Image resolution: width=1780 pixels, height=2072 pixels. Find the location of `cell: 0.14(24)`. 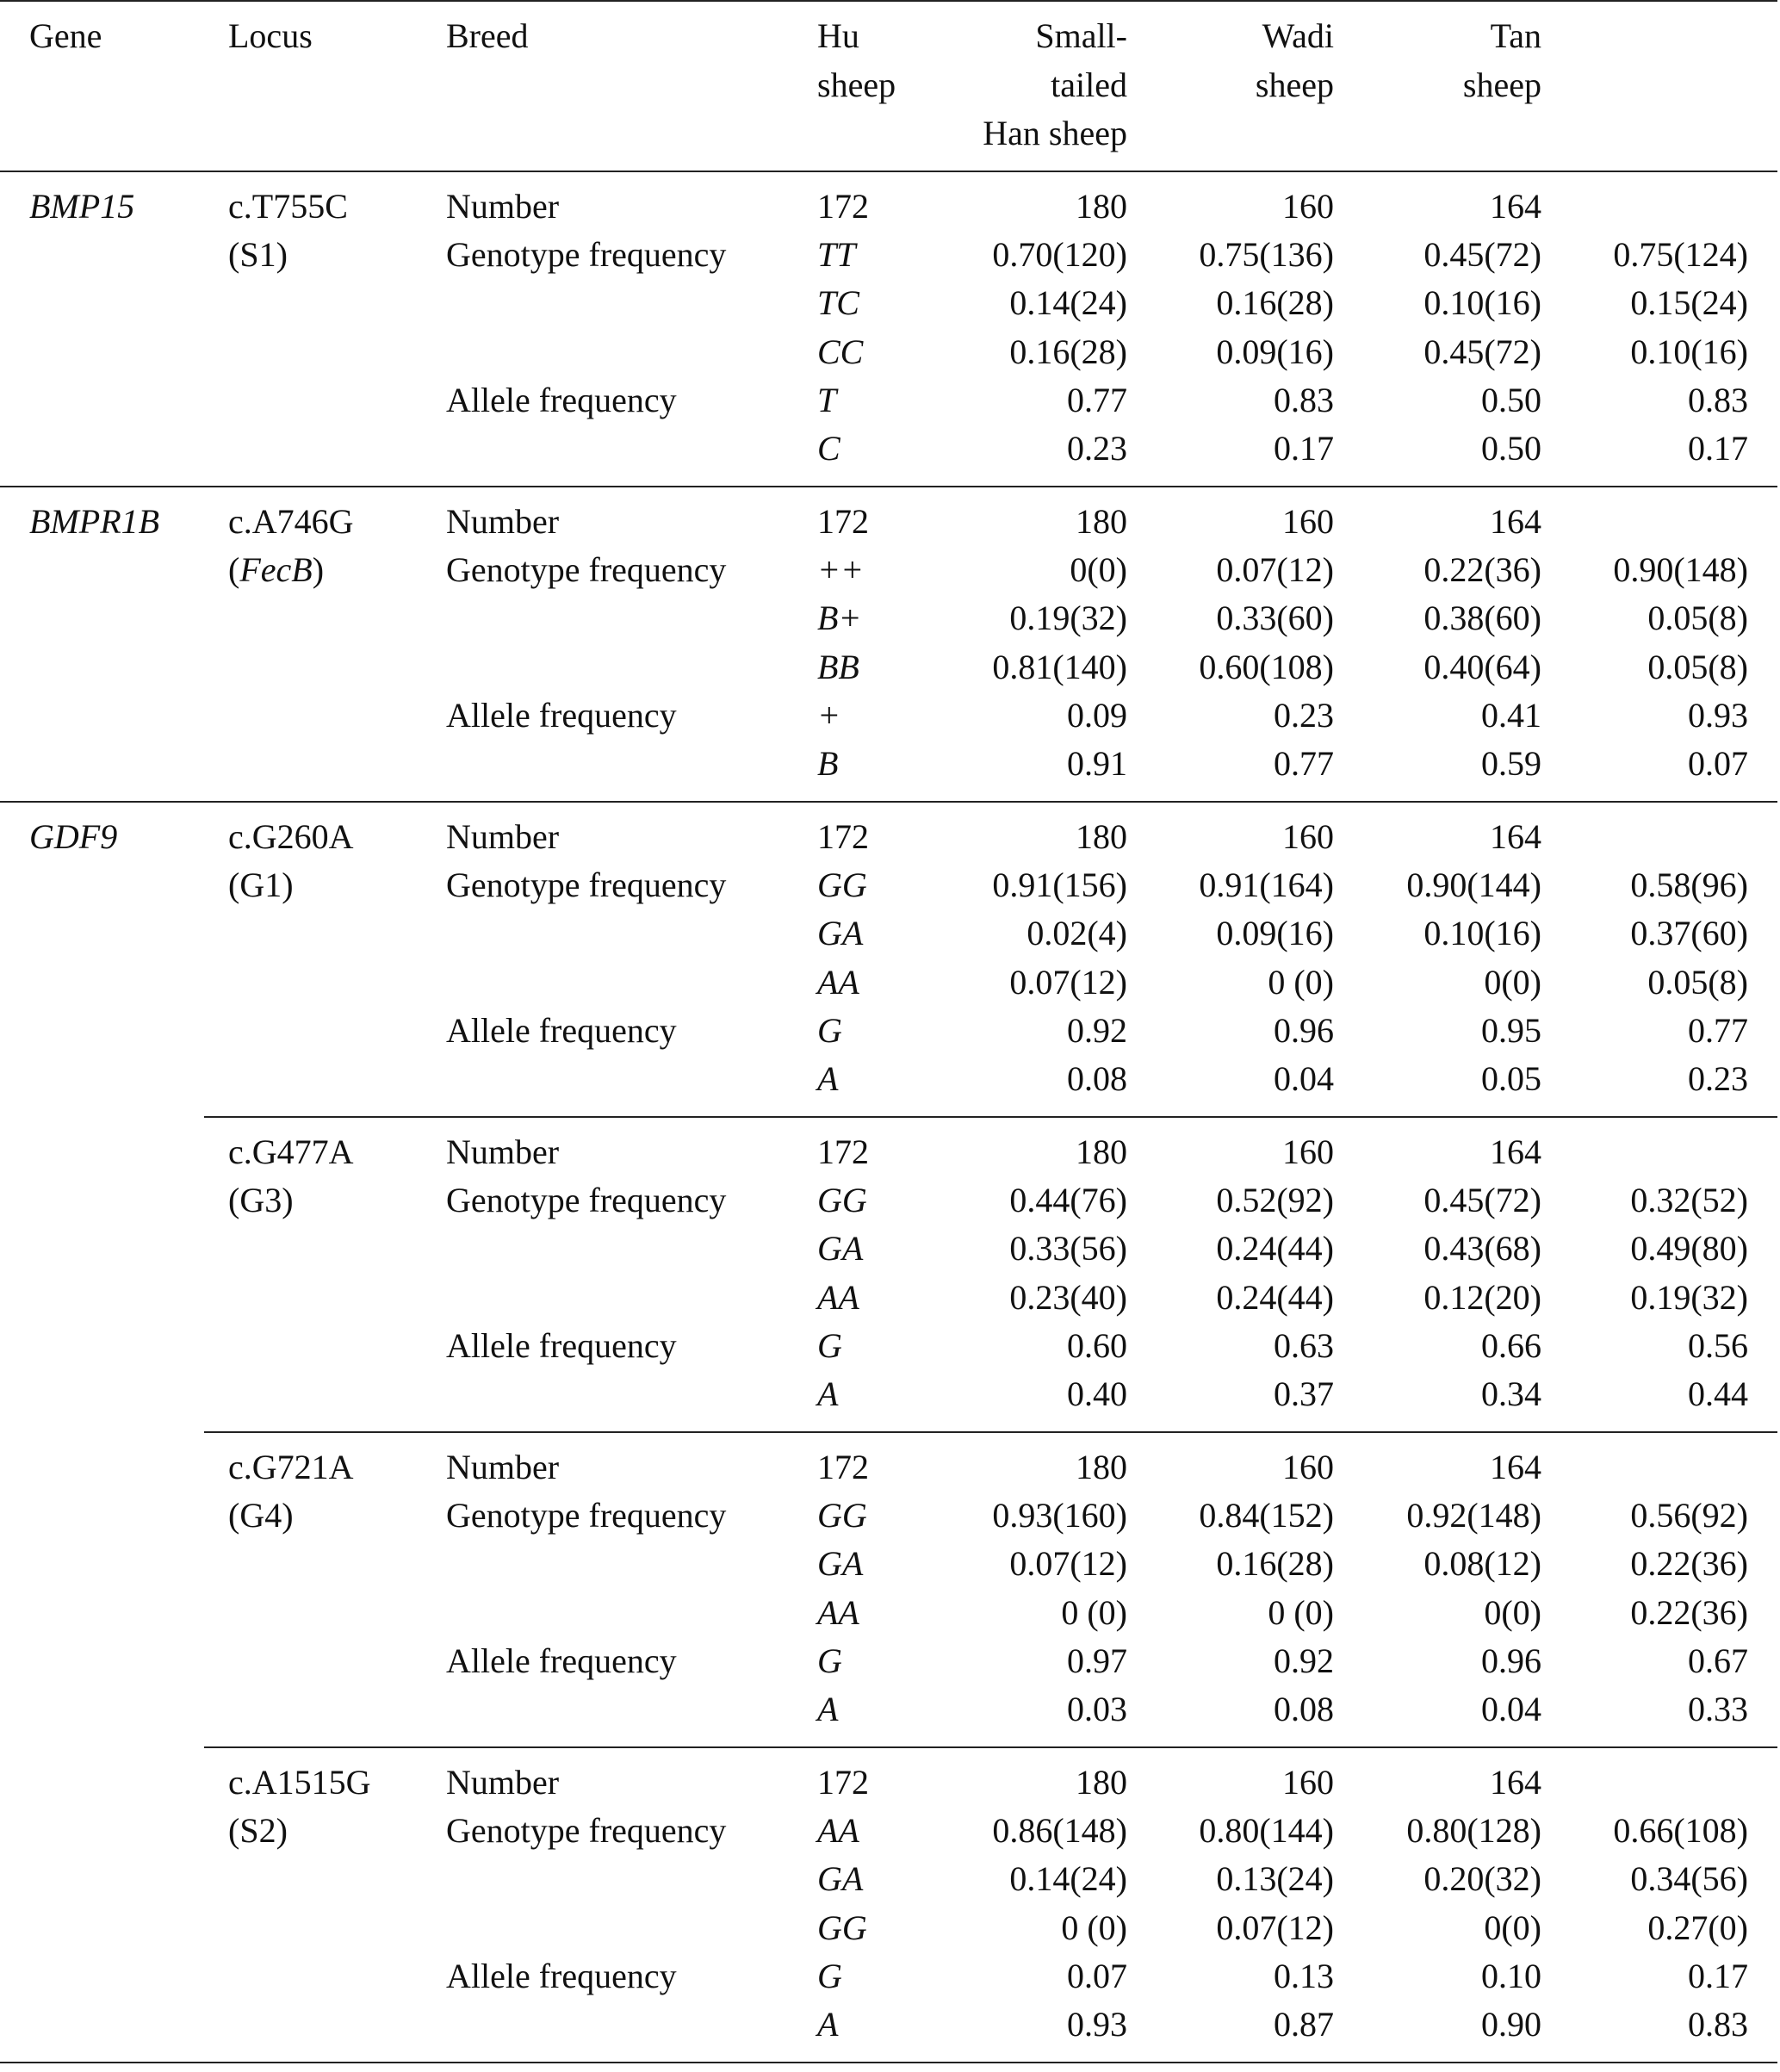

cell: 0.14(24) is located at coordinates (1068, 303).